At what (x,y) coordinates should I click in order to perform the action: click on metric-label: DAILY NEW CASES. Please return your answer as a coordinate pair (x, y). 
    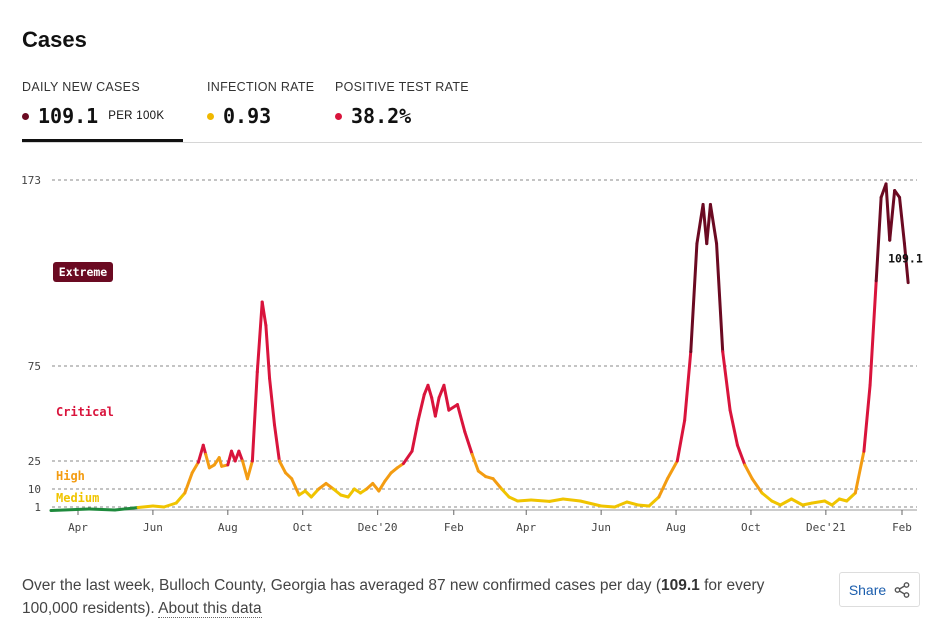
    Looking at the image, I should click on (81, 87).